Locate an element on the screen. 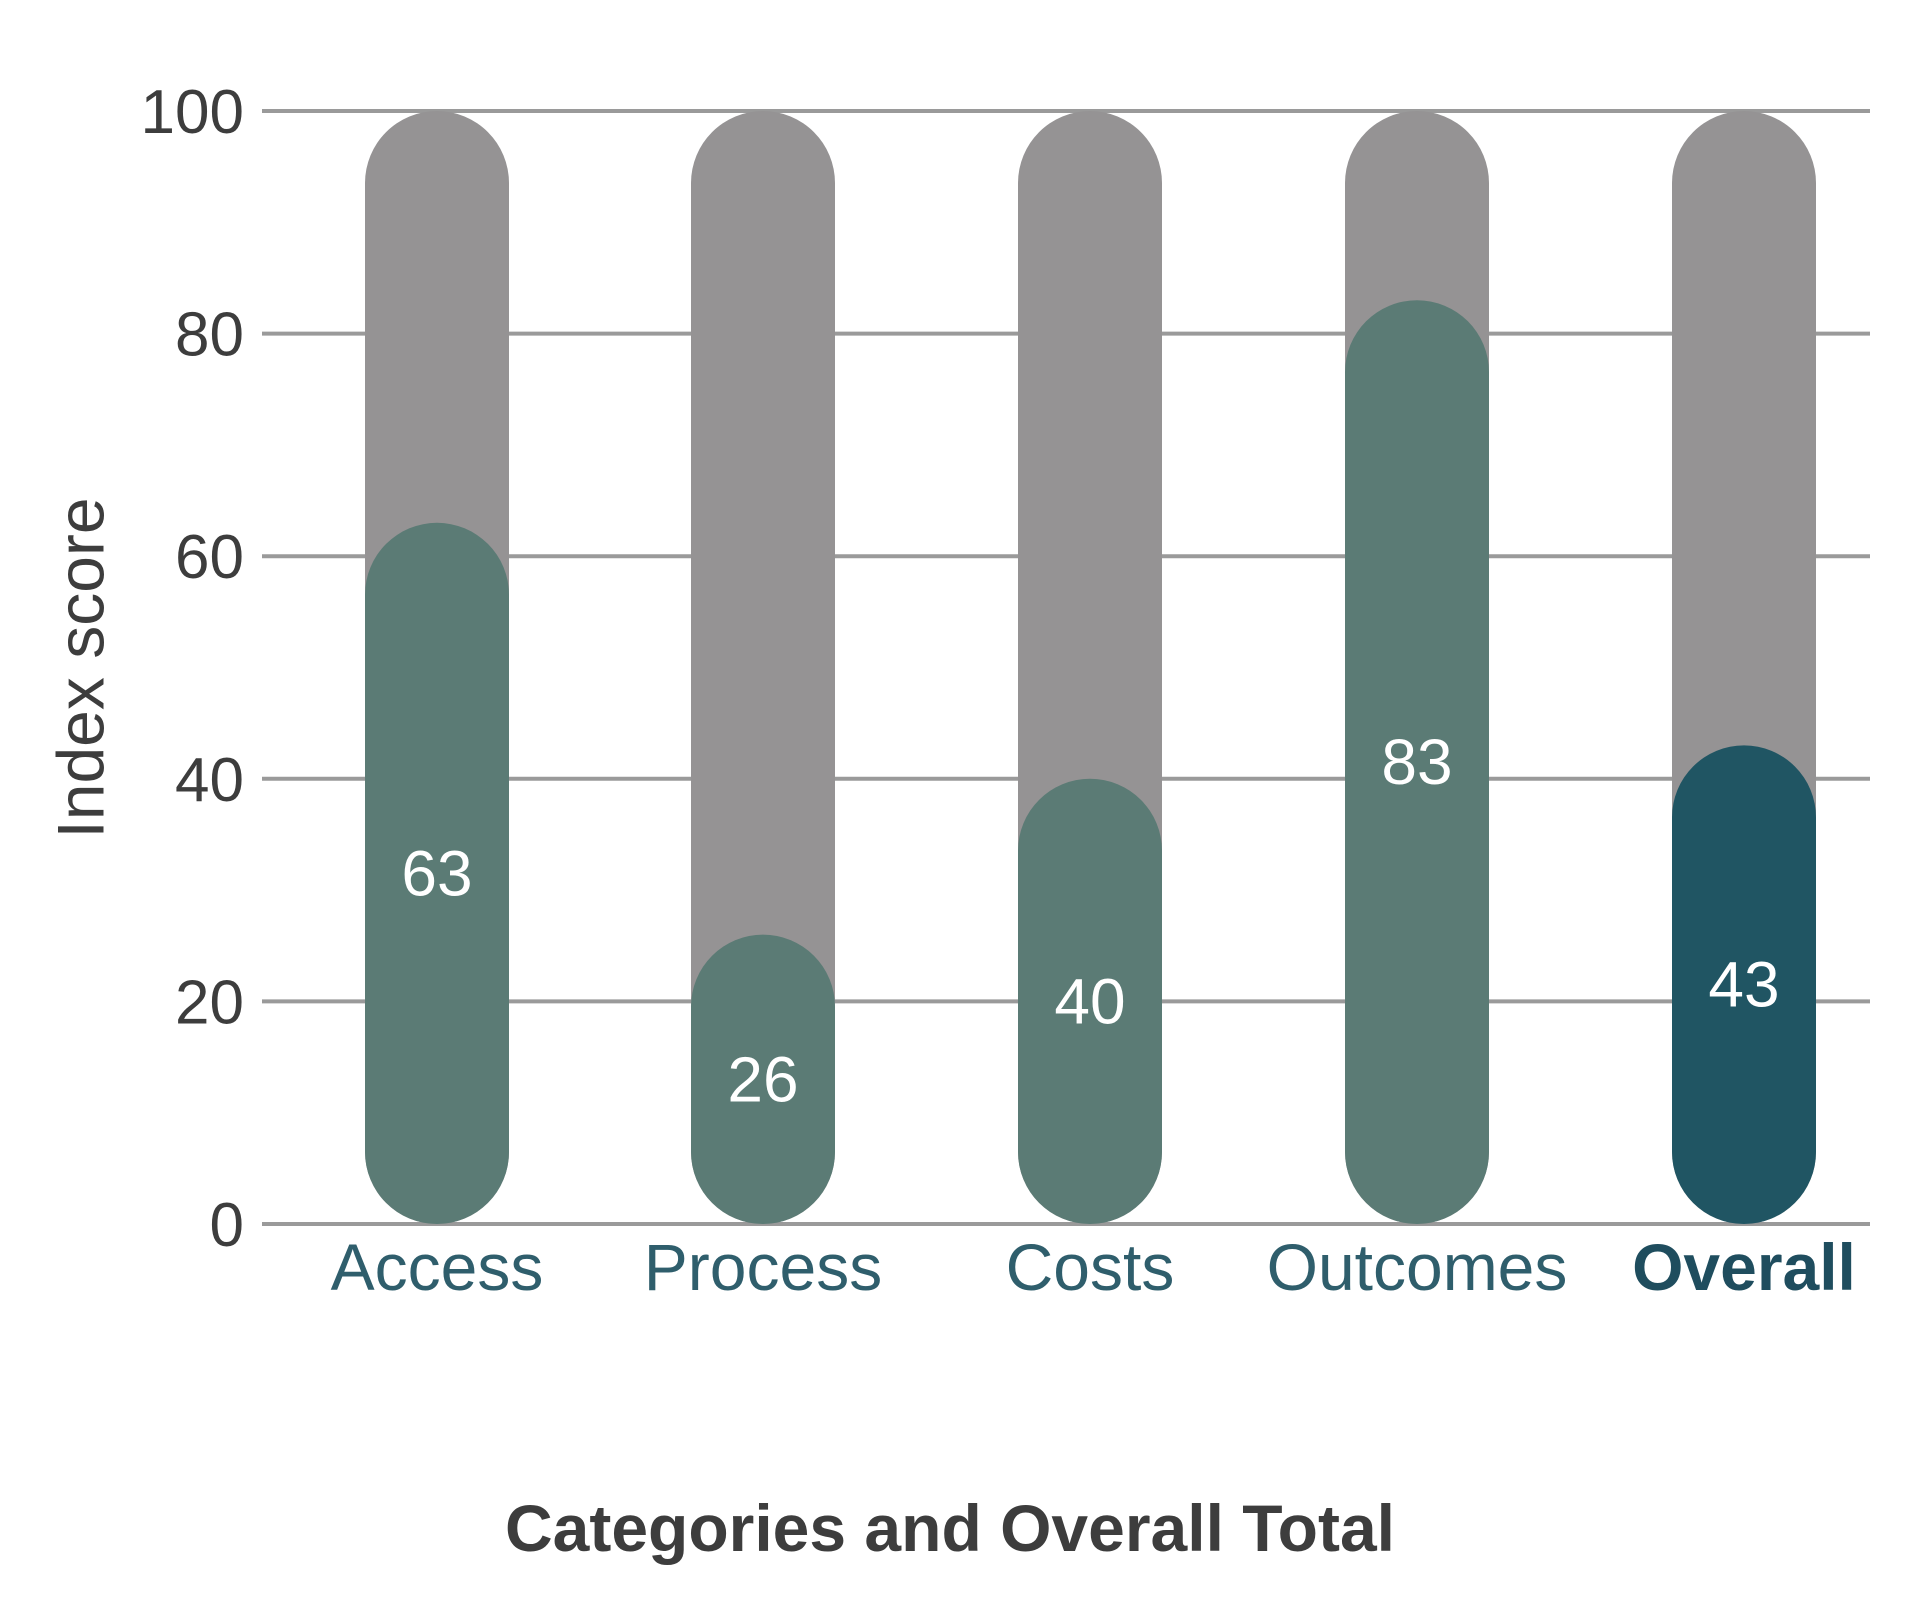 This screenshot has width=1924, height=1597. y-tick-label: 100 is located at coordinates (192, 112).